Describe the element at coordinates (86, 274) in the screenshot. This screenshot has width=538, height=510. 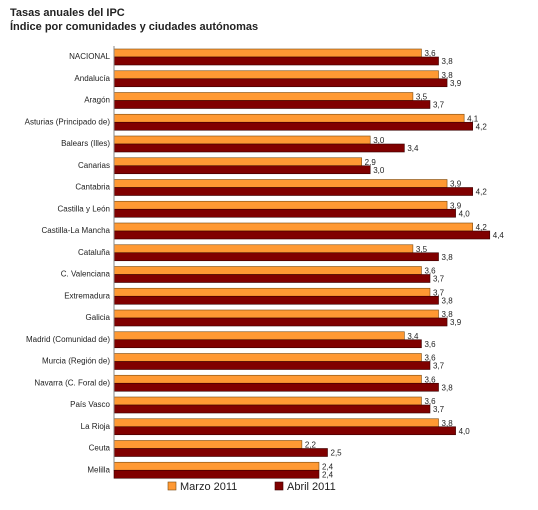
I see `category-label: C. Valenciana` at that location.